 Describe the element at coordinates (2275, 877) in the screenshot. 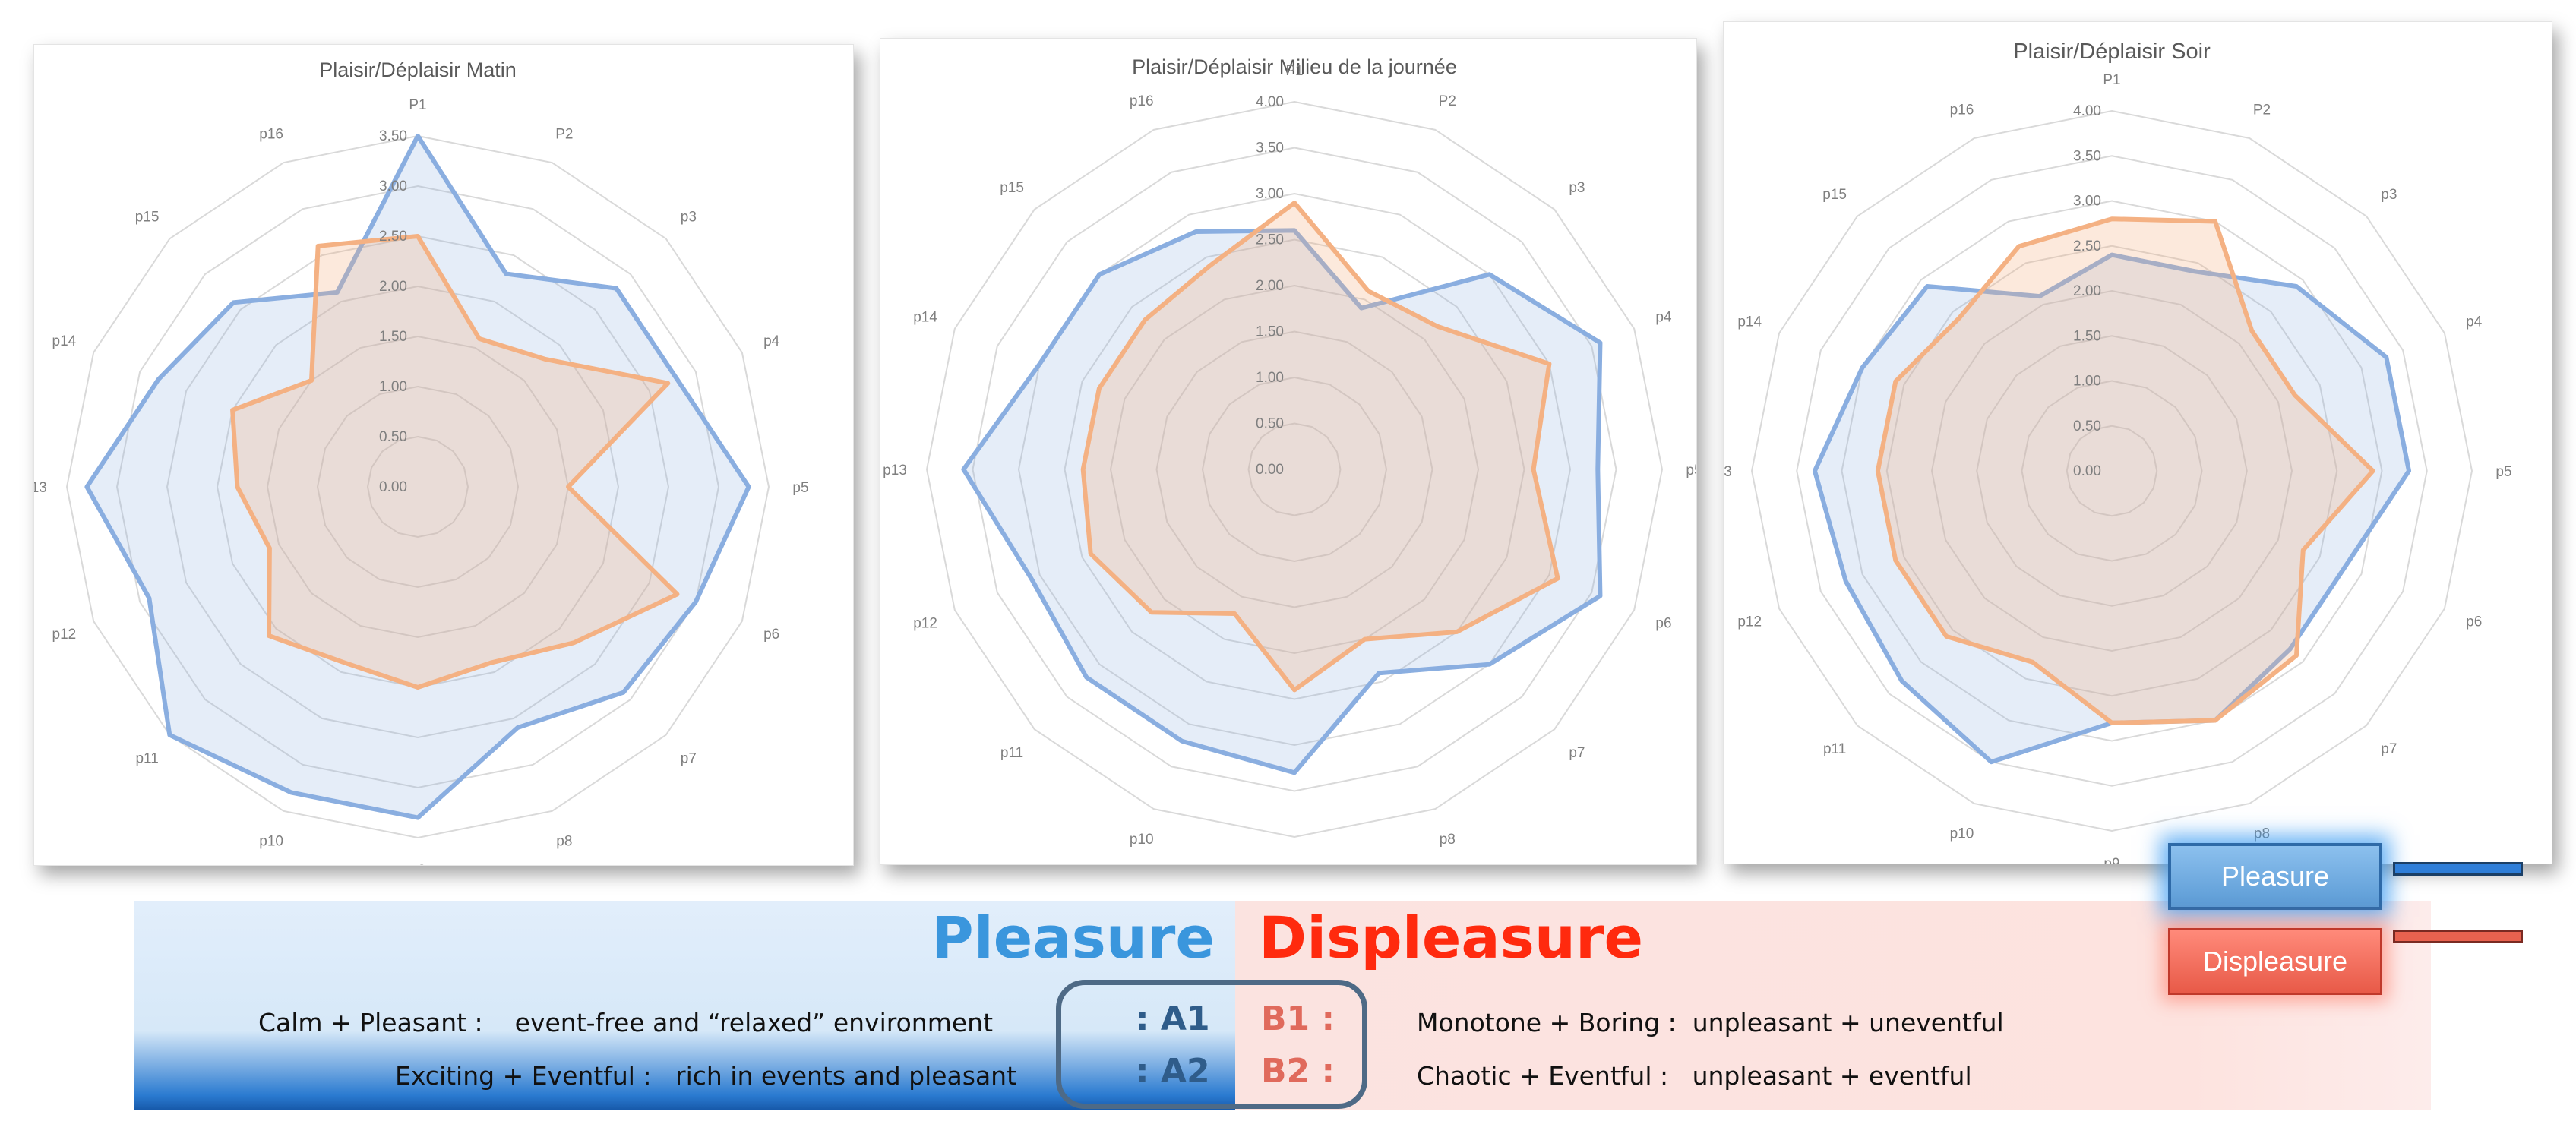

I see `legend-pleasure-button: Pleasure` at that location.